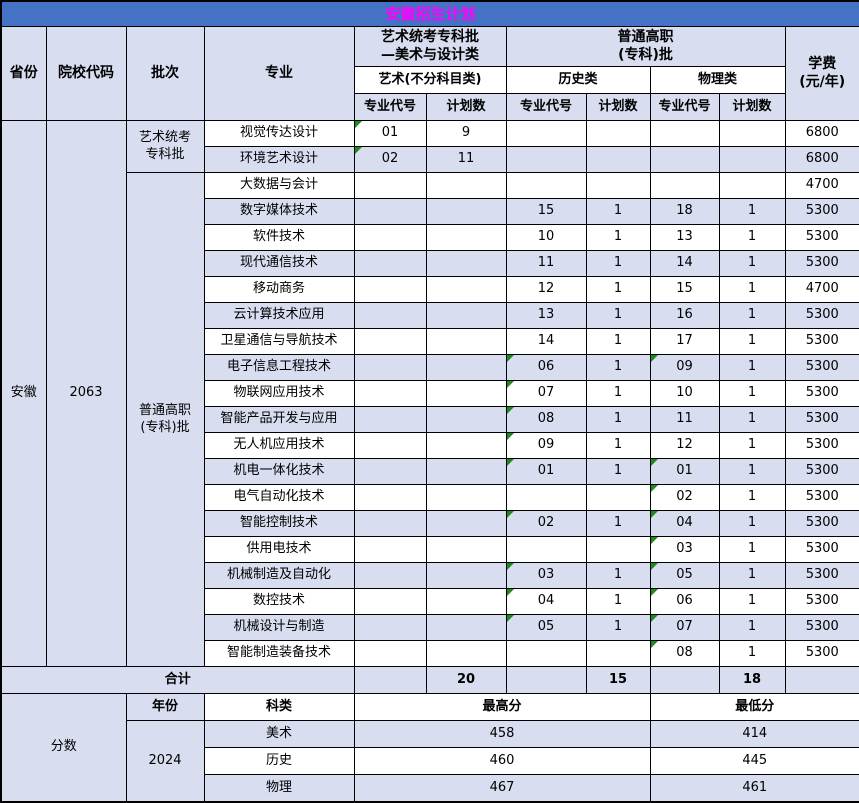  I want to click on phys-code-cell: 06, so click(684, 601).